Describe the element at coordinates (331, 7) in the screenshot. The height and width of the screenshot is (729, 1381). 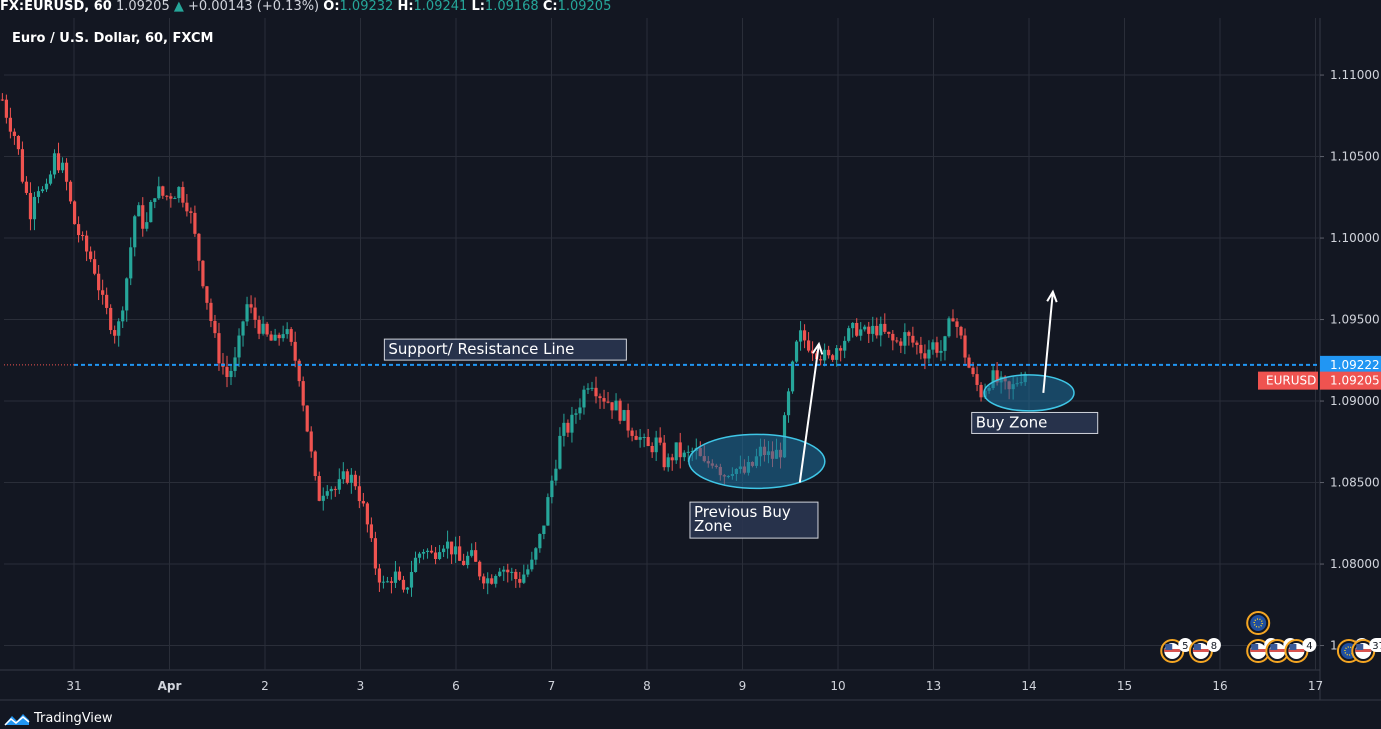
I see `open-label: O:` at that location.